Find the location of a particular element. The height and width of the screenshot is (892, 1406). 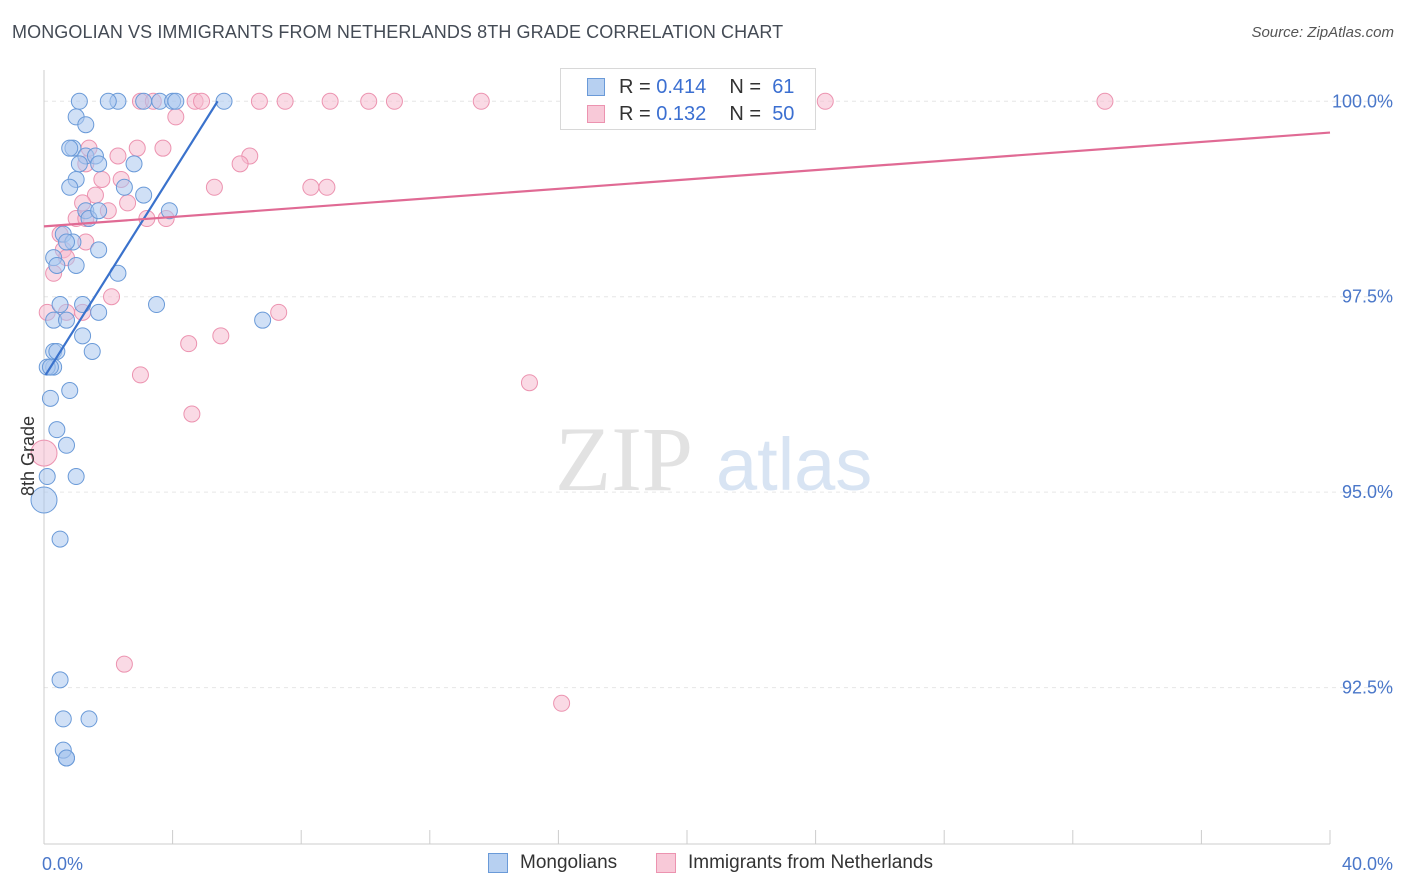

legend-r-value: 0.132 is located at coordinates (681, 113).